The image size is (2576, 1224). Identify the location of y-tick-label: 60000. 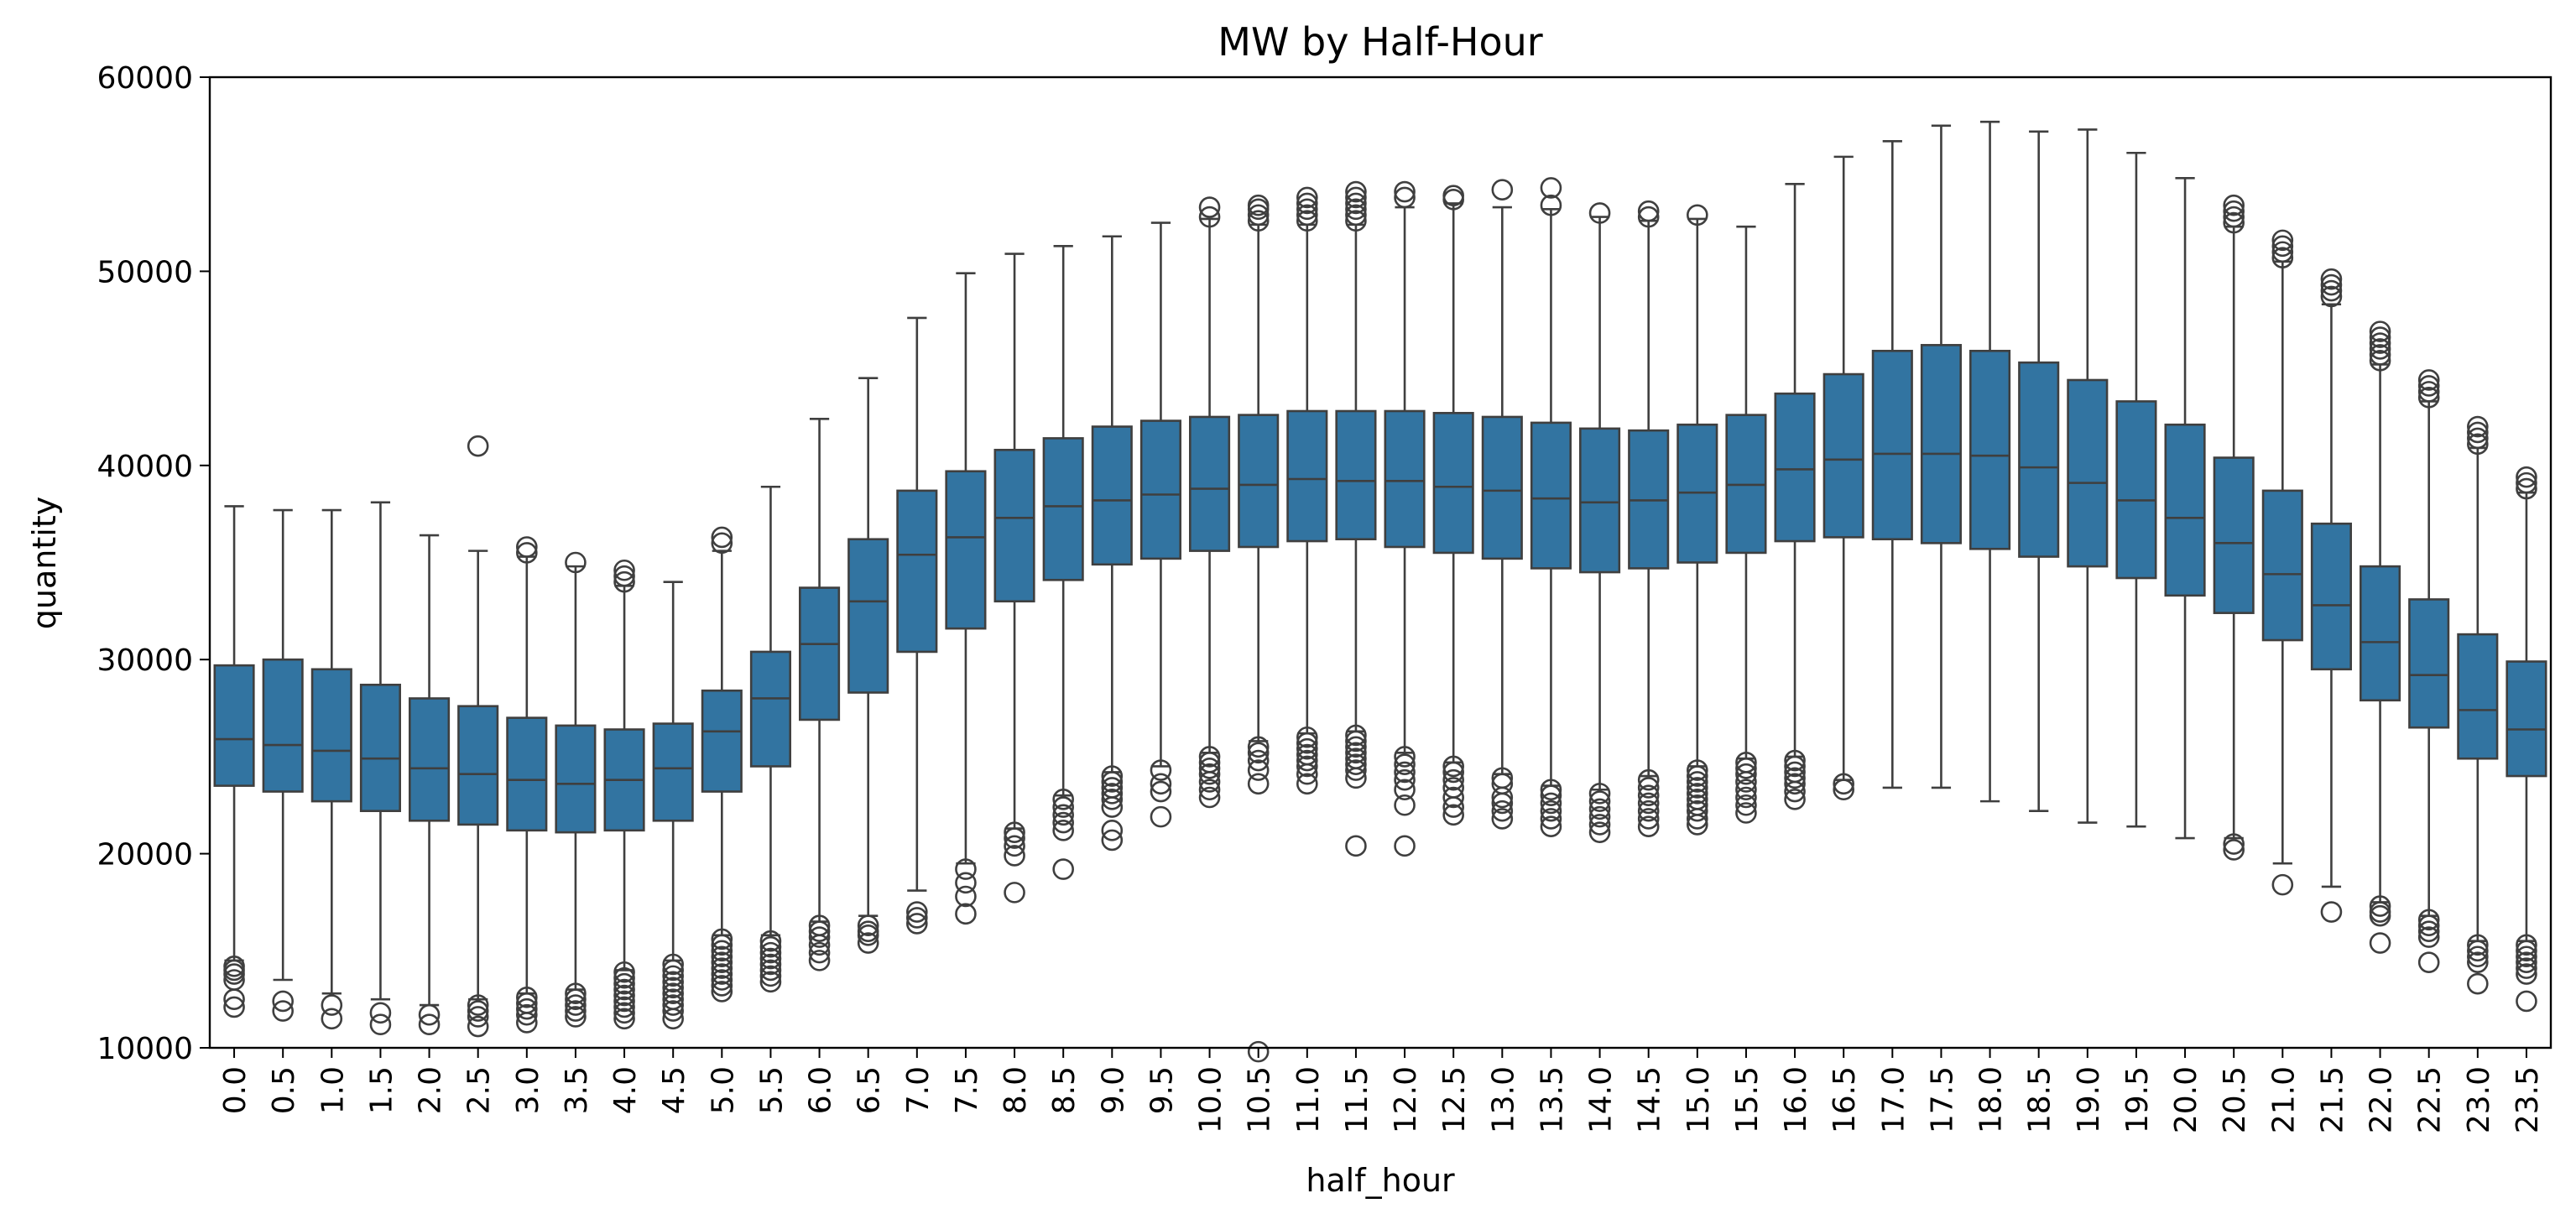
(144, 78).